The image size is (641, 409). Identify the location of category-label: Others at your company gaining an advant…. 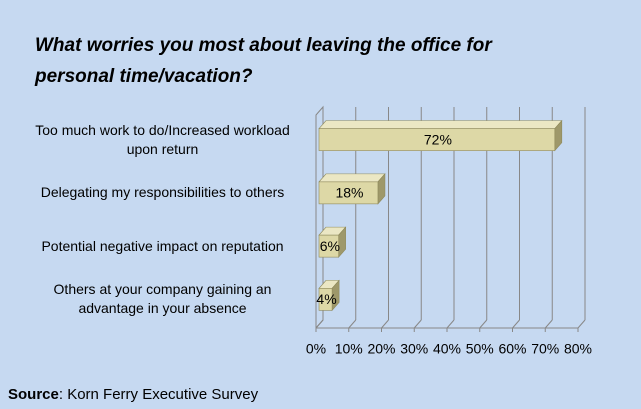
(162, 299).